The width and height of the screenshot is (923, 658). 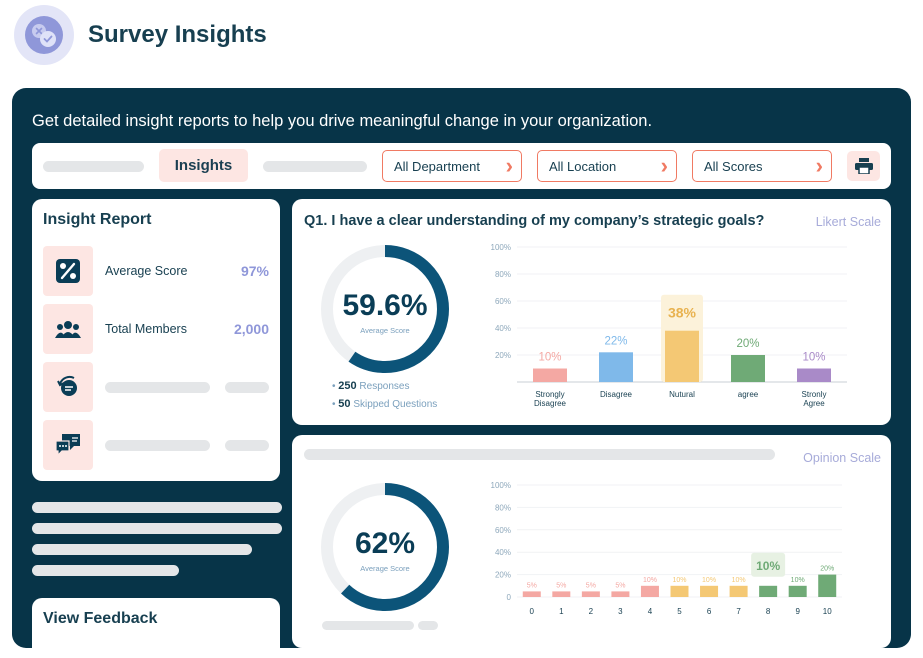 I want to click on app-header: Survey Insights, so click(x=140, y=35).